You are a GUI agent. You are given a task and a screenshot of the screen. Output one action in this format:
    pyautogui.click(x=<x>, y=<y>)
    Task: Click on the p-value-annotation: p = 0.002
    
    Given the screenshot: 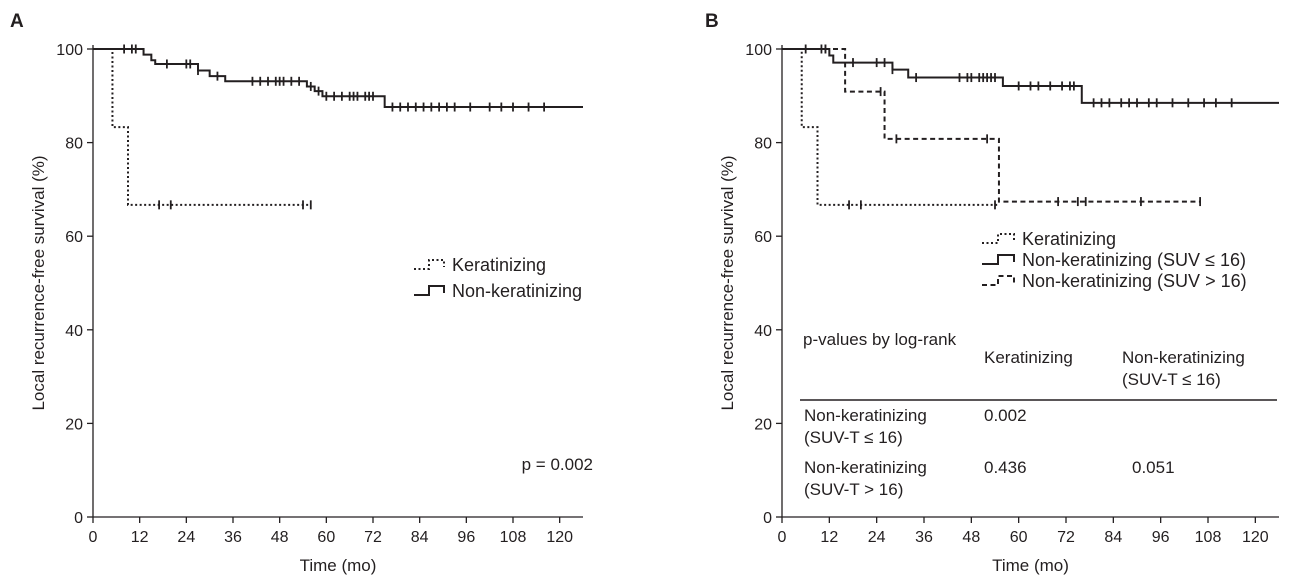 What is the action you would take?
    pyautogui.click(x=557, y=464)
    